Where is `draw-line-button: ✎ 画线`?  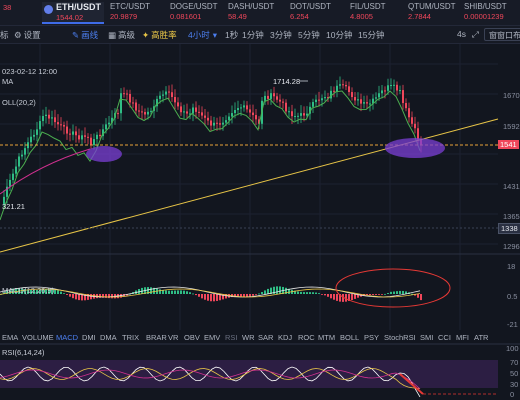
draw-line-button: ✎ 画线 is located at coordinates (85, 35).